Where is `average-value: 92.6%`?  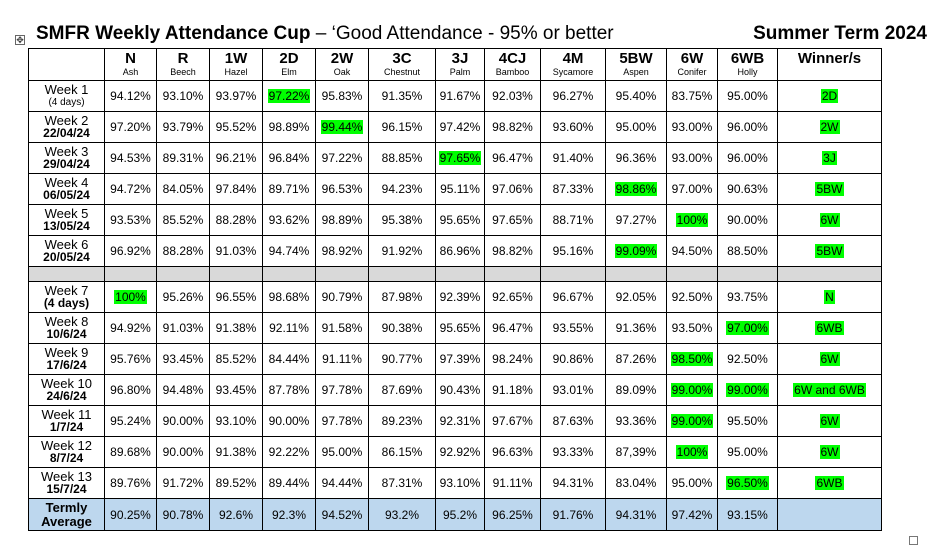
average-value: 92.6% is located at coordinates (236, 514).